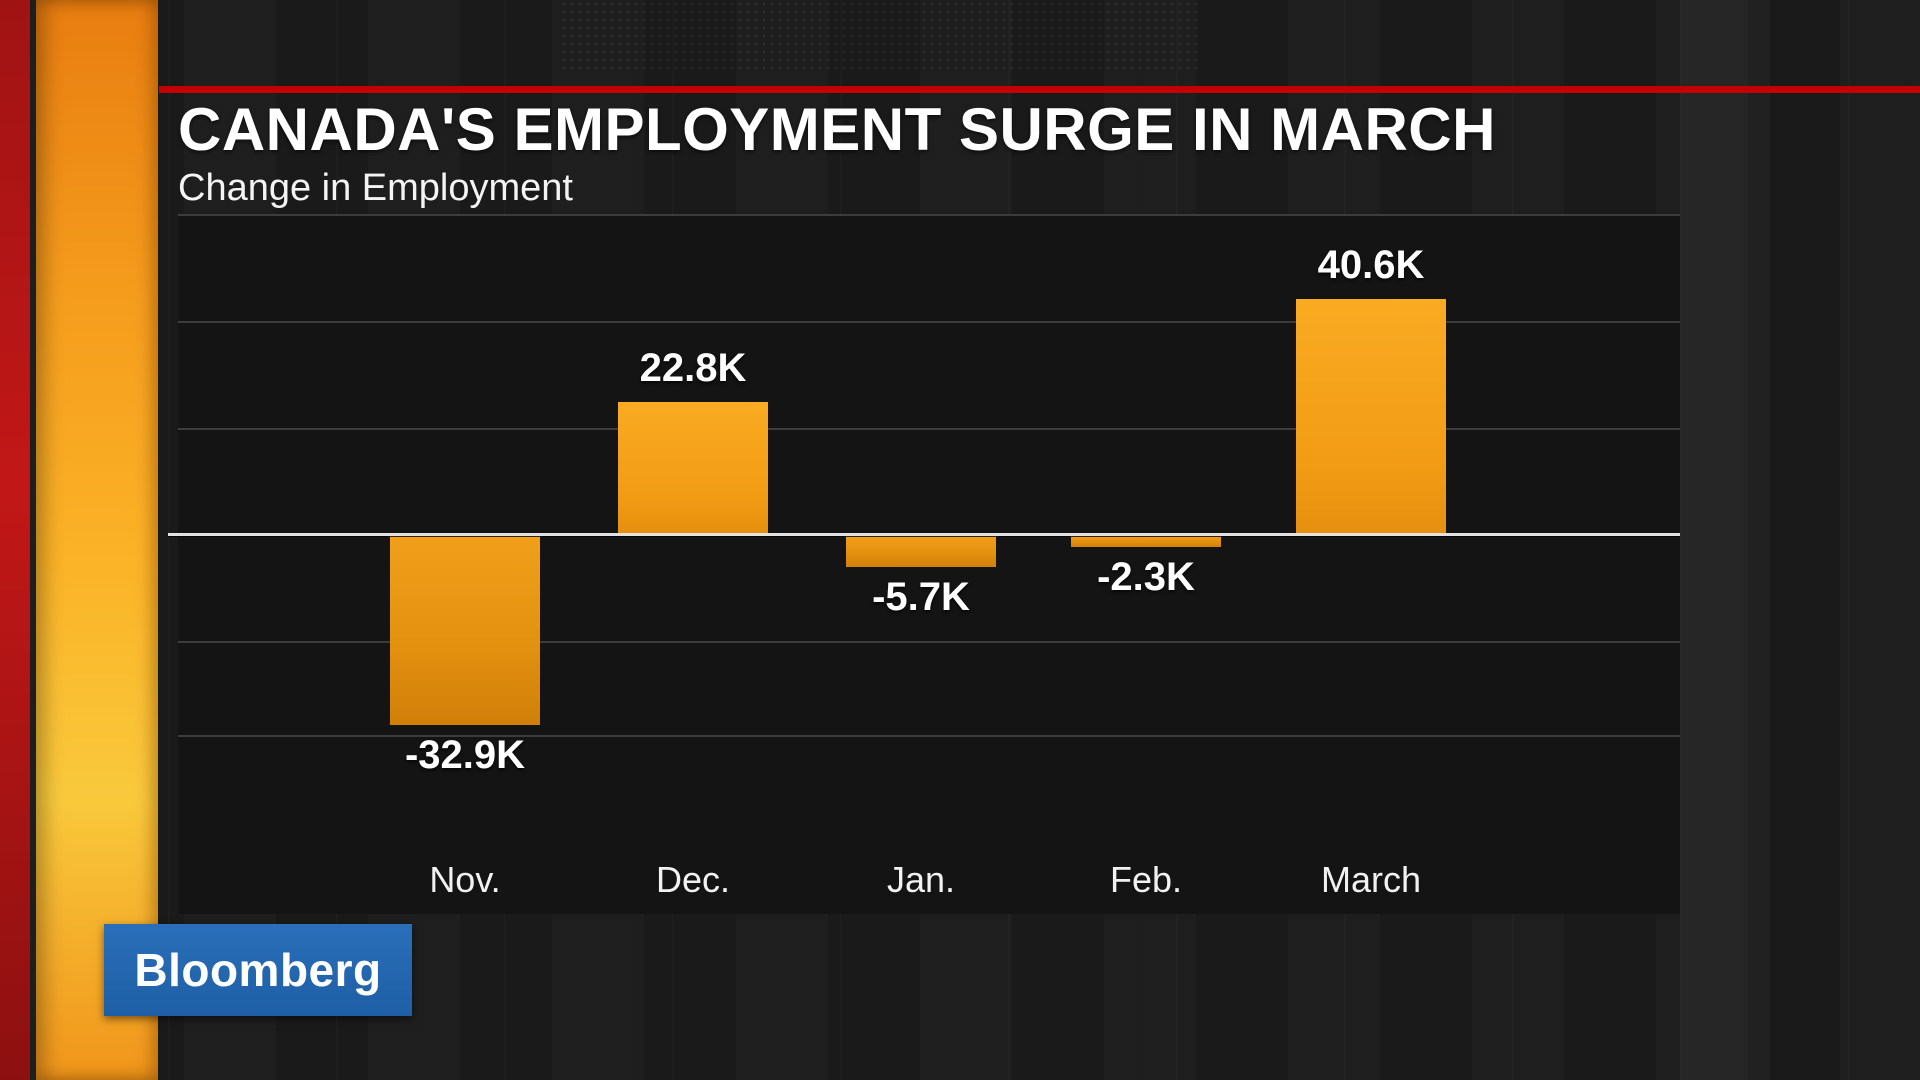 Image resolution: width=1920 pixels, height=1080 pixels. I want to click on bar-dec, so click(693, 467).